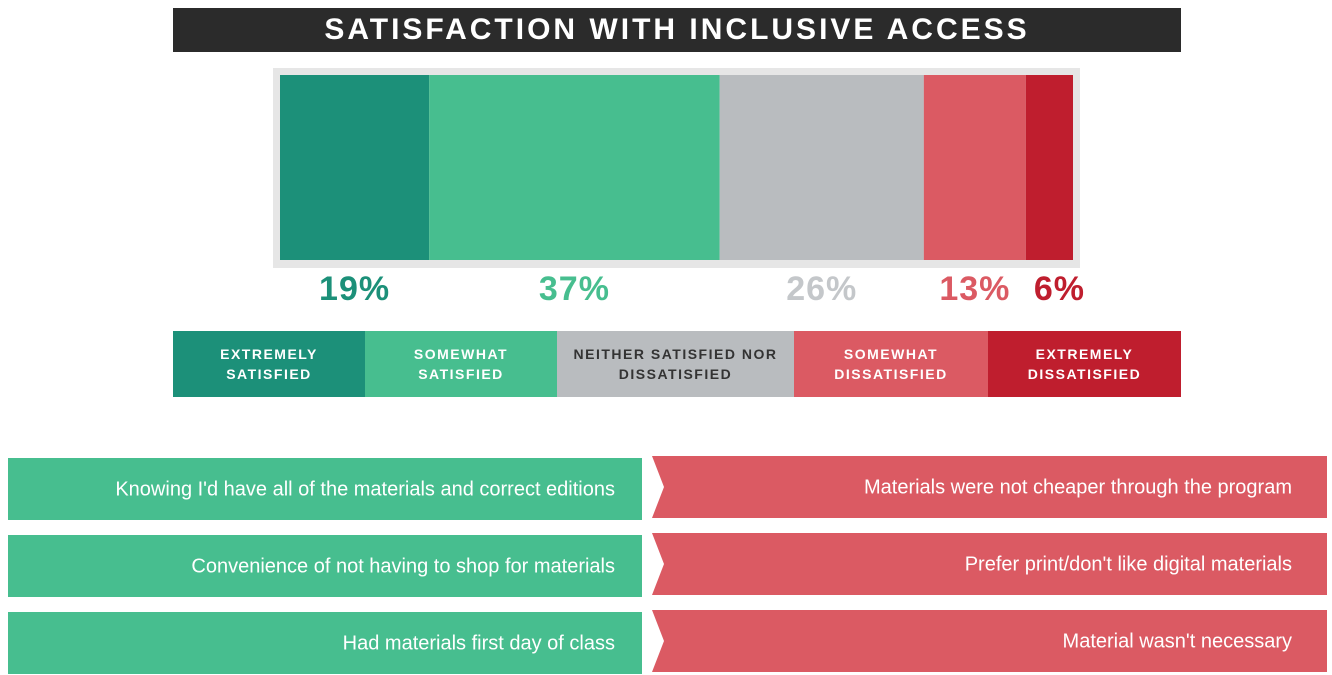 The image size is (1332, 675). What do you see at coordinates (974, 289) in the screenshot?
I see `value-label: 13%` at bounding box center [974, 289].